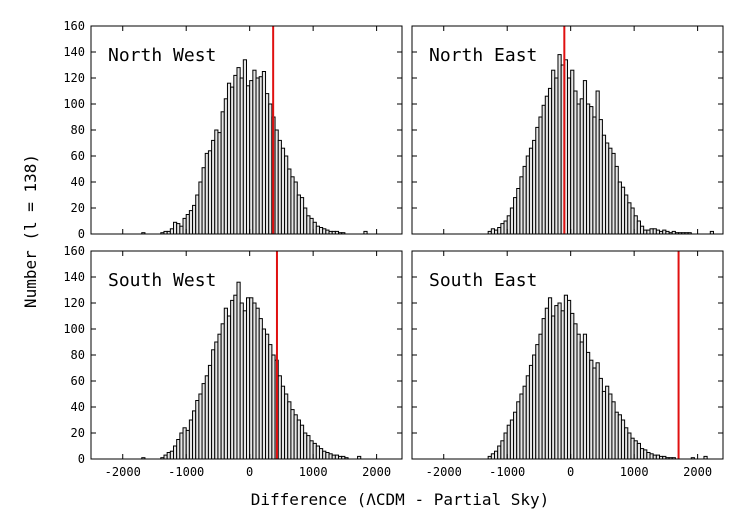  What do you see at coordinates (162, 280) in the screenshot?
I see `panel-title: South West` at bounding box center [162, 280].